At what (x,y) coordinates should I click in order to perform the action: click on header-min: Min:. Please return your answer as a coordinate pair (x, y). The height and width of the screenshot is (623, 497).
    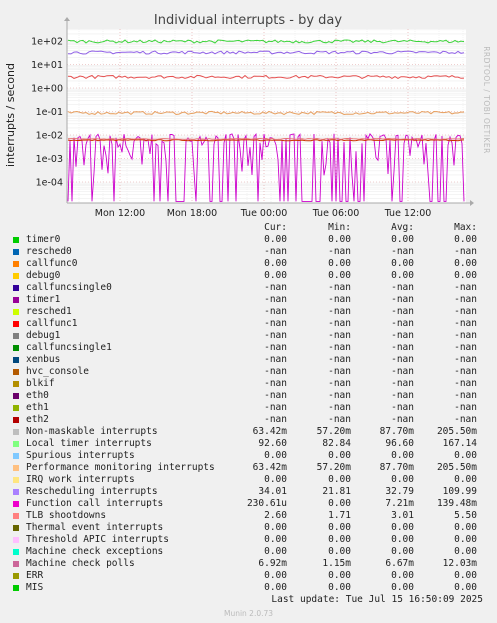
    Looking at the image, I should click on (339, 227).